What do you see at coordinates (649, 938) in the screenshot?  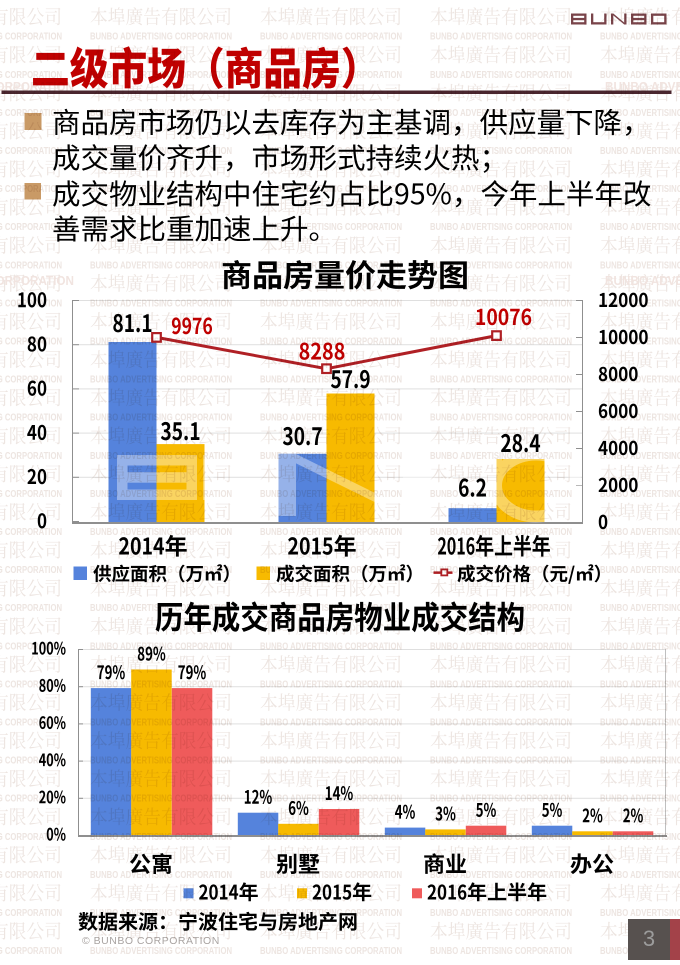 I see `svg-text: 3` at bounding box center [649, 938].